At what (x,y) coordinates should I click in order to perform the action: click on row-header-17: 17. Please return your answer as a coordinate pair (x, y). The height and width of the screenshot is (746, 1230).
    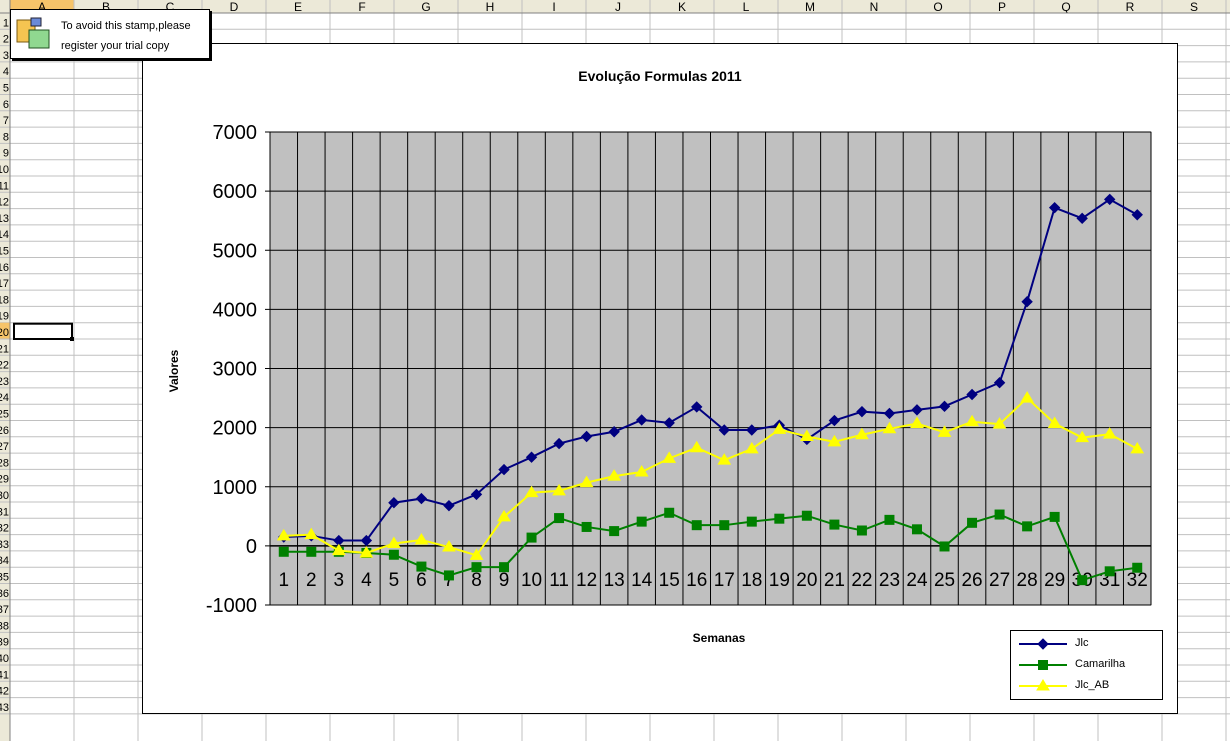
    Looking at the image, I should click on (4, 284).